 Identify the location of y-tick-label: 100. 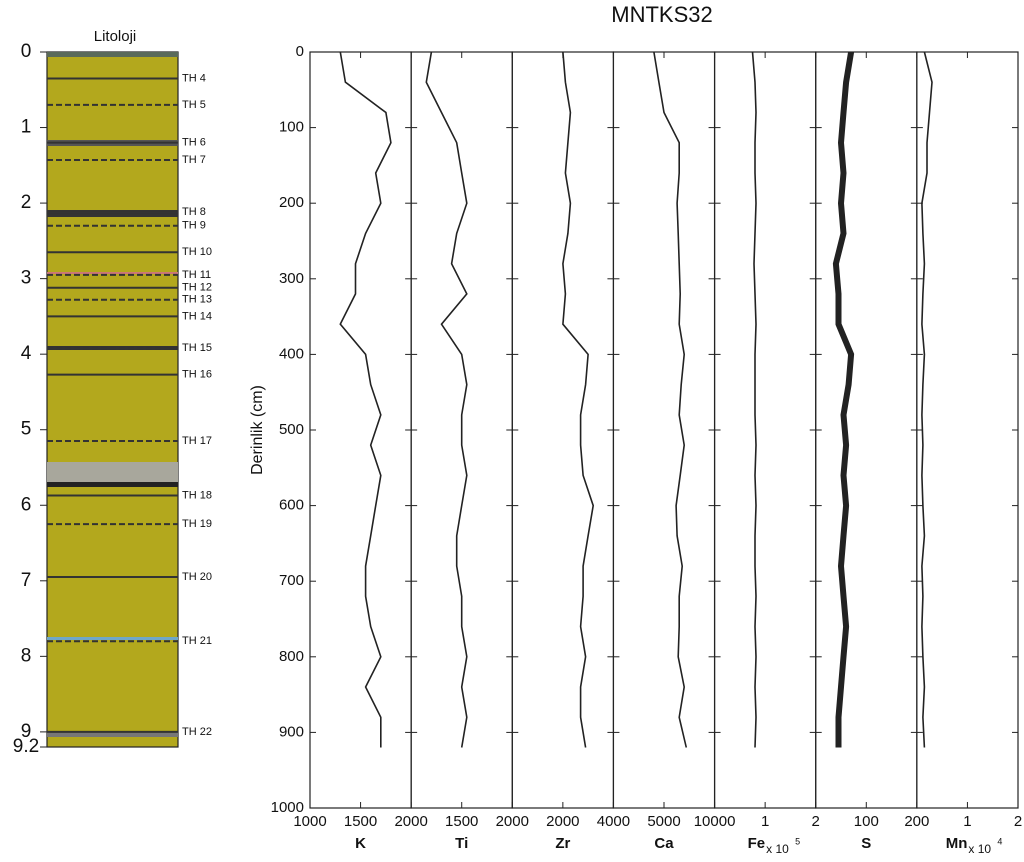
(291, 127).